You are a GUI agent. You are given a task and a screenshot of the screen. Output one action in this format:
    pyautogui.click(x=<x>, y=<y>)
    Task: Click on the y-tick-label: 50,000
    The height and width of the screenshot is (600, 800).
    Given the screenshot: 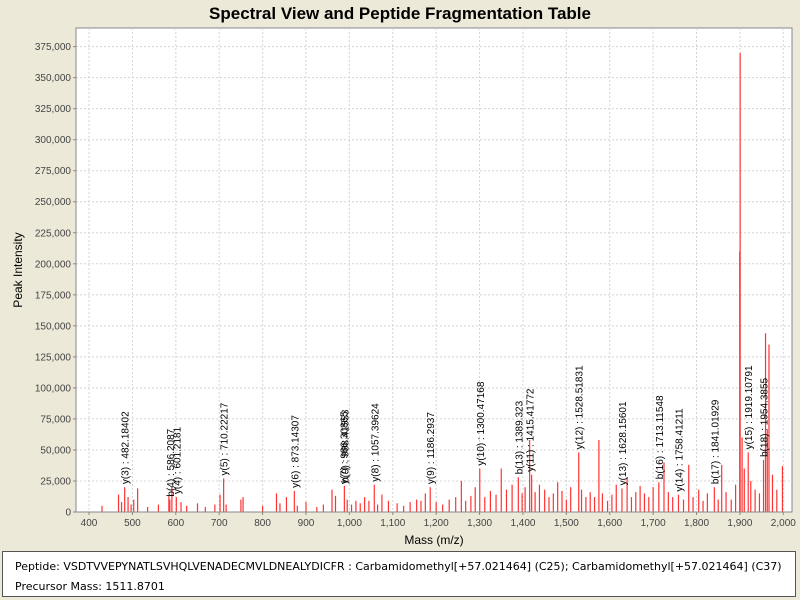 What is the action you would take?
    pyautogui.click(x=55, y=450)
    